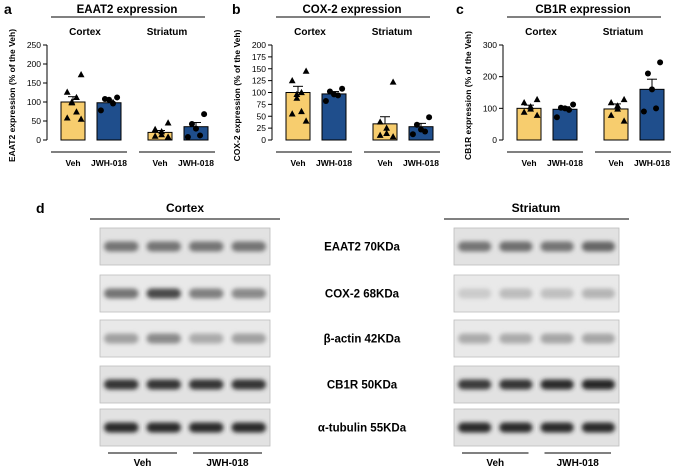 The image size is (676, 469). Describe the element at coordinates (127, 10) in the screenshot. I see `chart-title: EAAT2 expression` at that location.